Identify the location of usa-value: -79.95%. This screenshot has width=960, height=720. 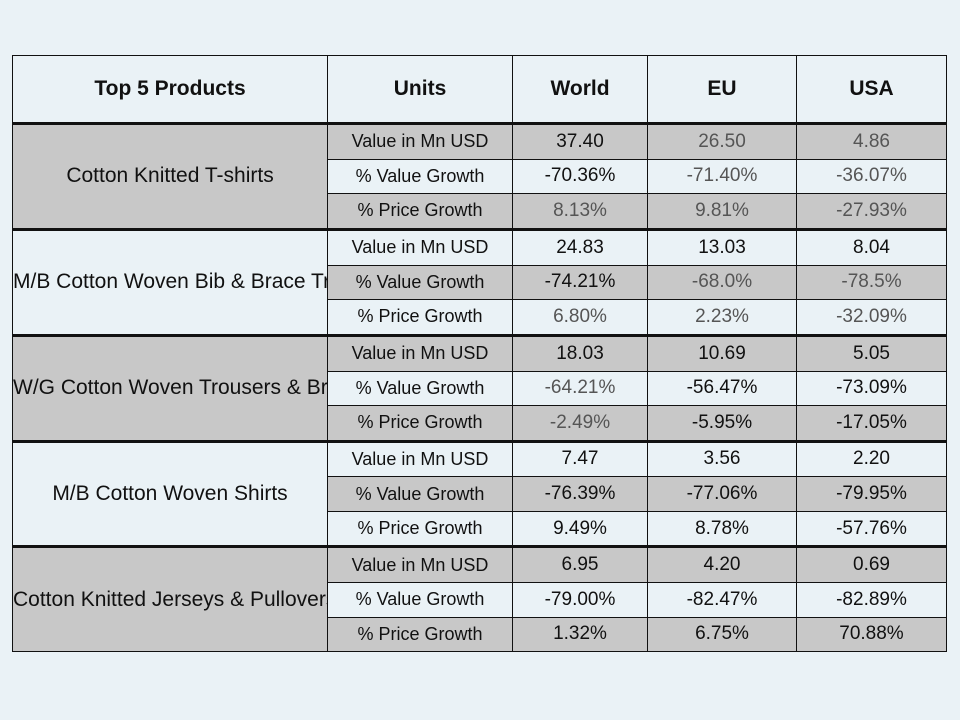
(871, 494).